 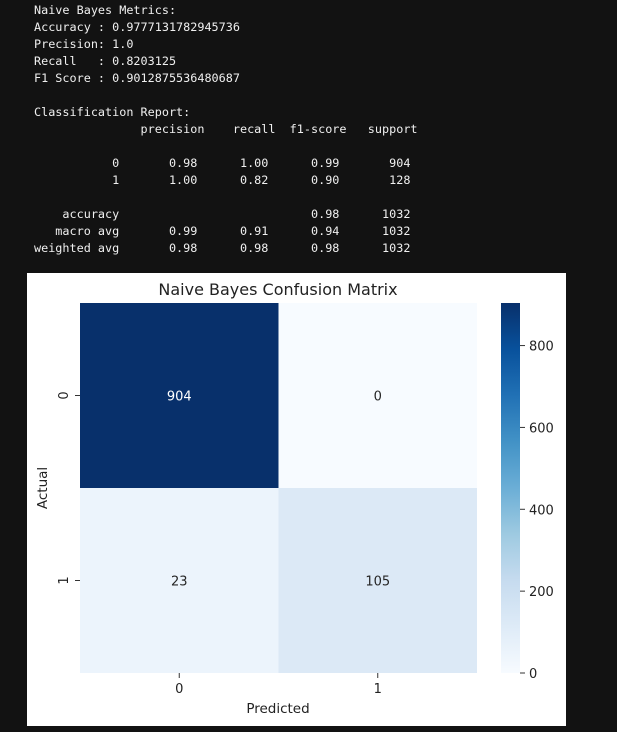 What do you see at coordinates (533, 674) in the screenshot?
I see `colorbar-tick-label: 0` at bounding box center [533, 674].